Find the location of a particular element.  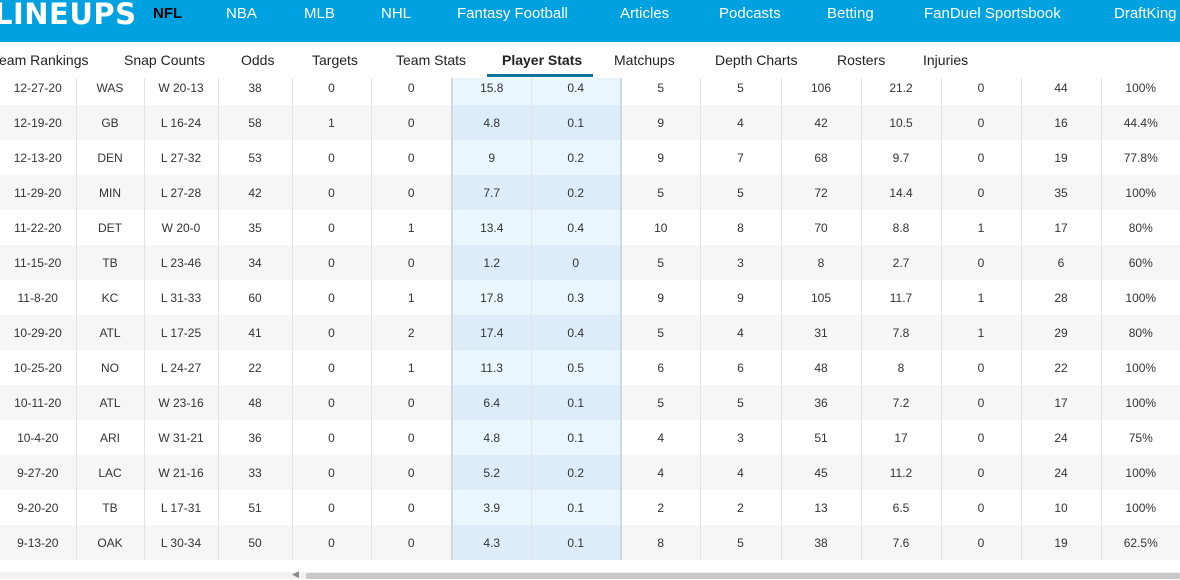

table-cell: 0.3 is located at coordinates (576, 297).